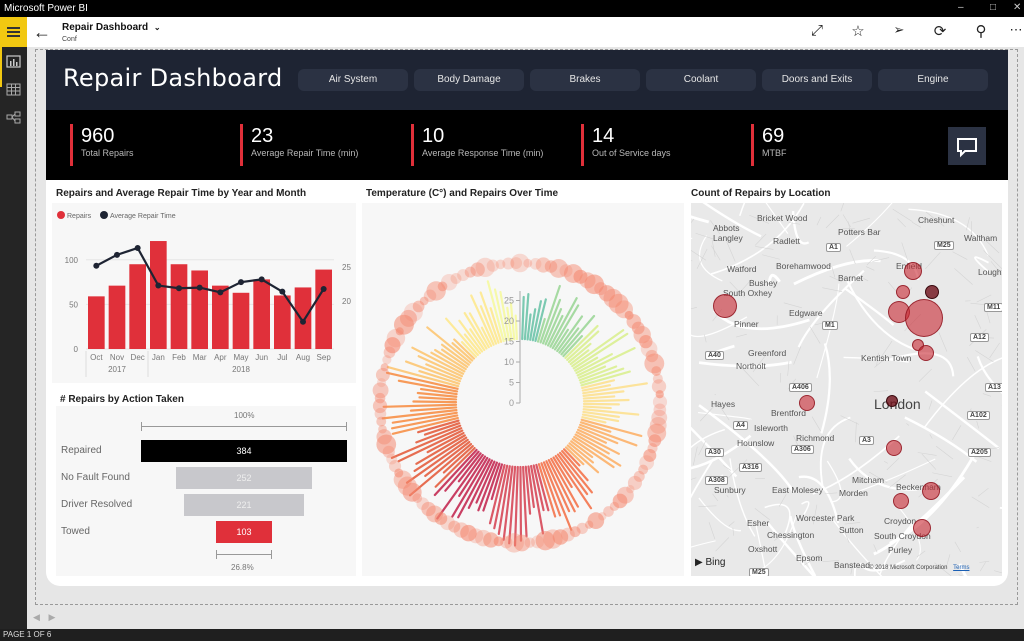 This screenshot has height=641, width=1024. Describe the element at coordinates (353, 80) in the screenshot. I see `slicer-air-system: Air System` at that location.